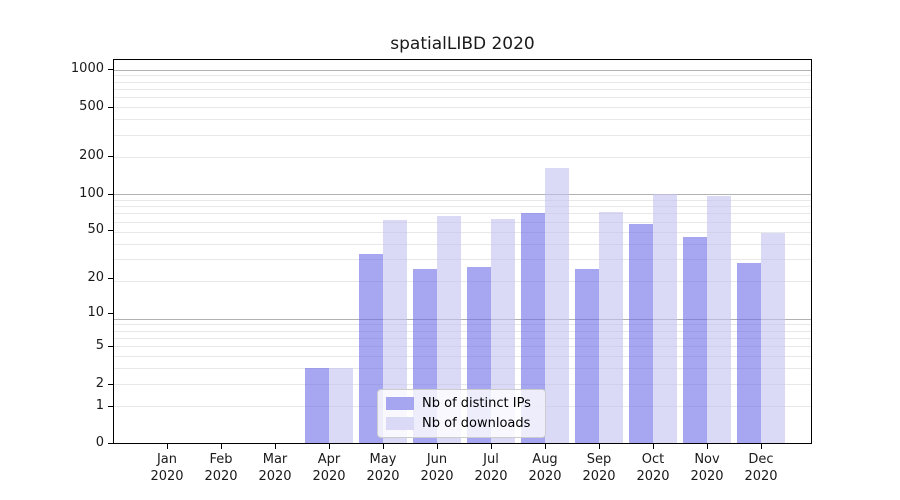 The image size is (900, 500). Describe the element at coordinates (329, 459) in the screenshot. I see `month-label: Apr` at that location.